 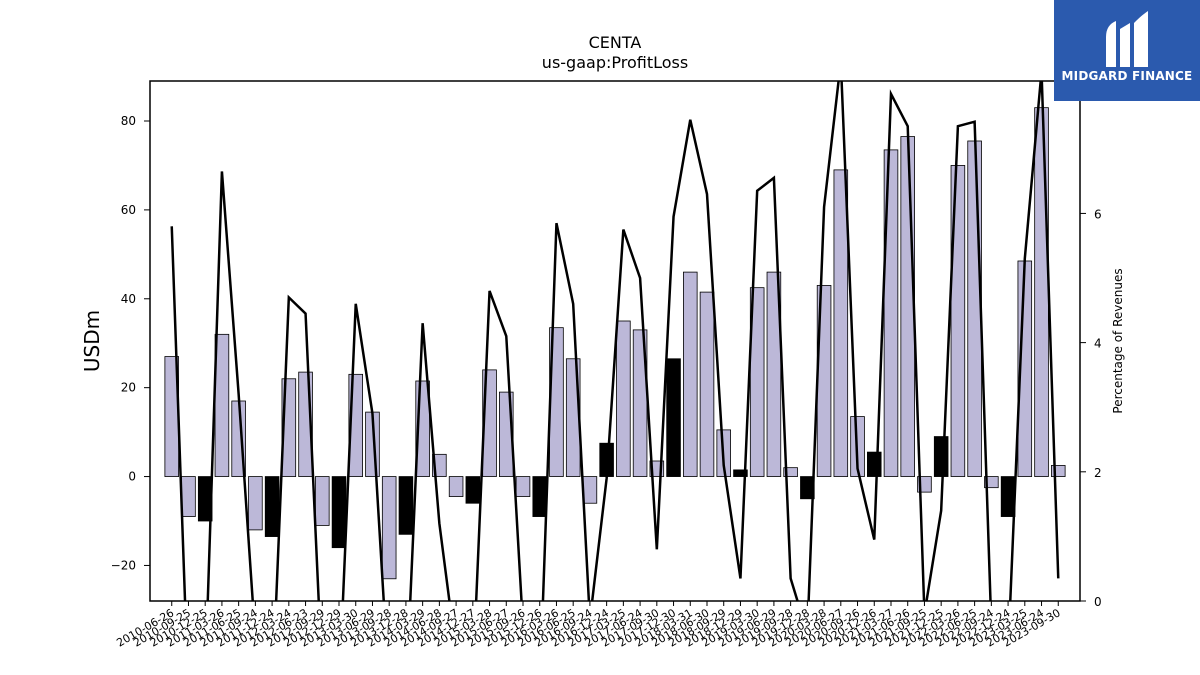 I want to click on y2-tick-label: 6, so click(x=1098, y=214).